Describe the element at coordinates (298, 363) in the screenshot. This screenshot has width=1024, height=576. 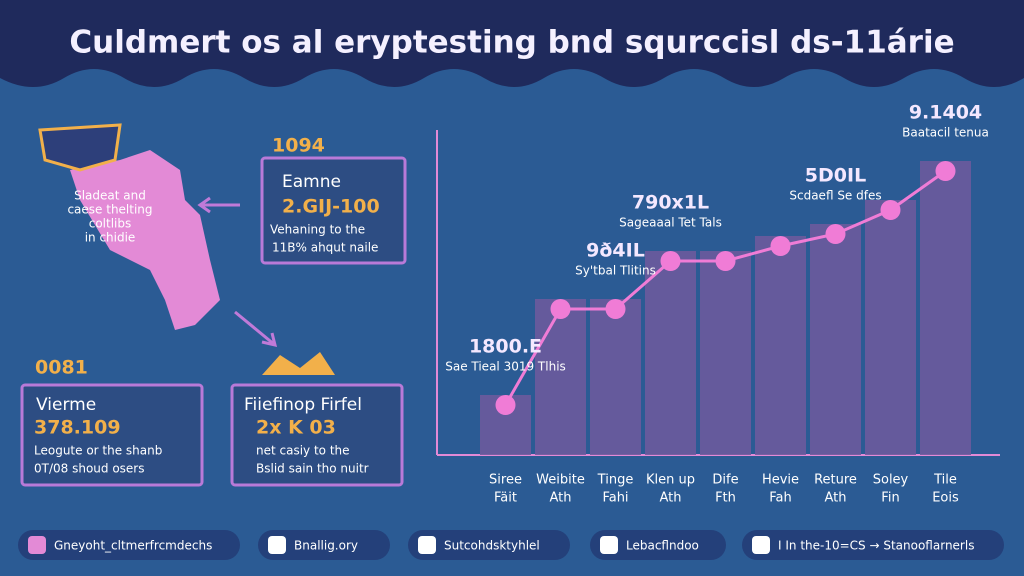
I see `emblem` at that location.